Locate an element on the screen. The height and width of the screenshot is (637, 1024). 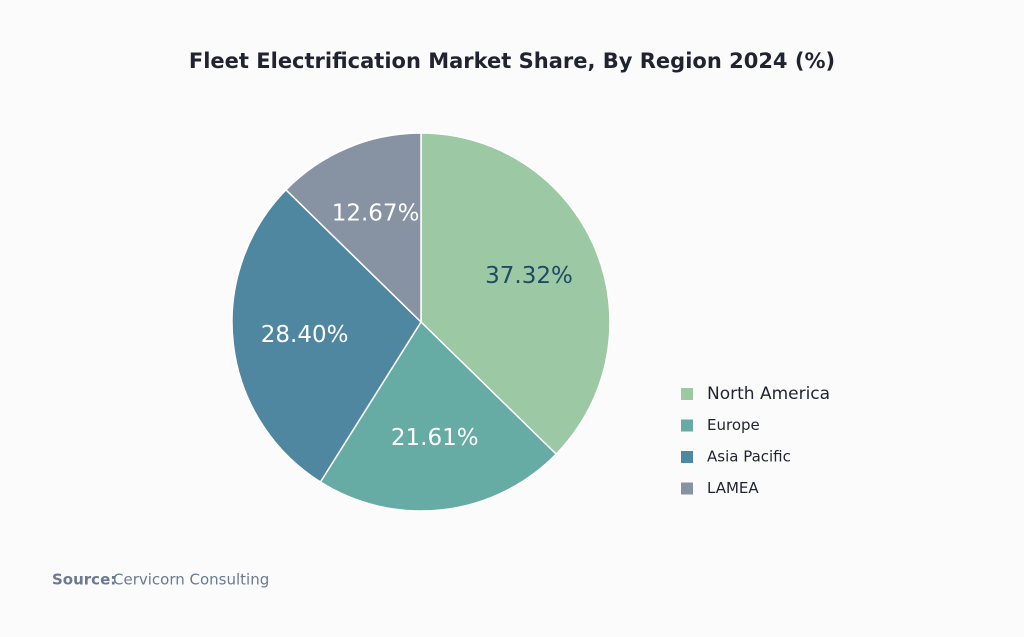
data-label: 21.61% is located at coordinates (435, 438).